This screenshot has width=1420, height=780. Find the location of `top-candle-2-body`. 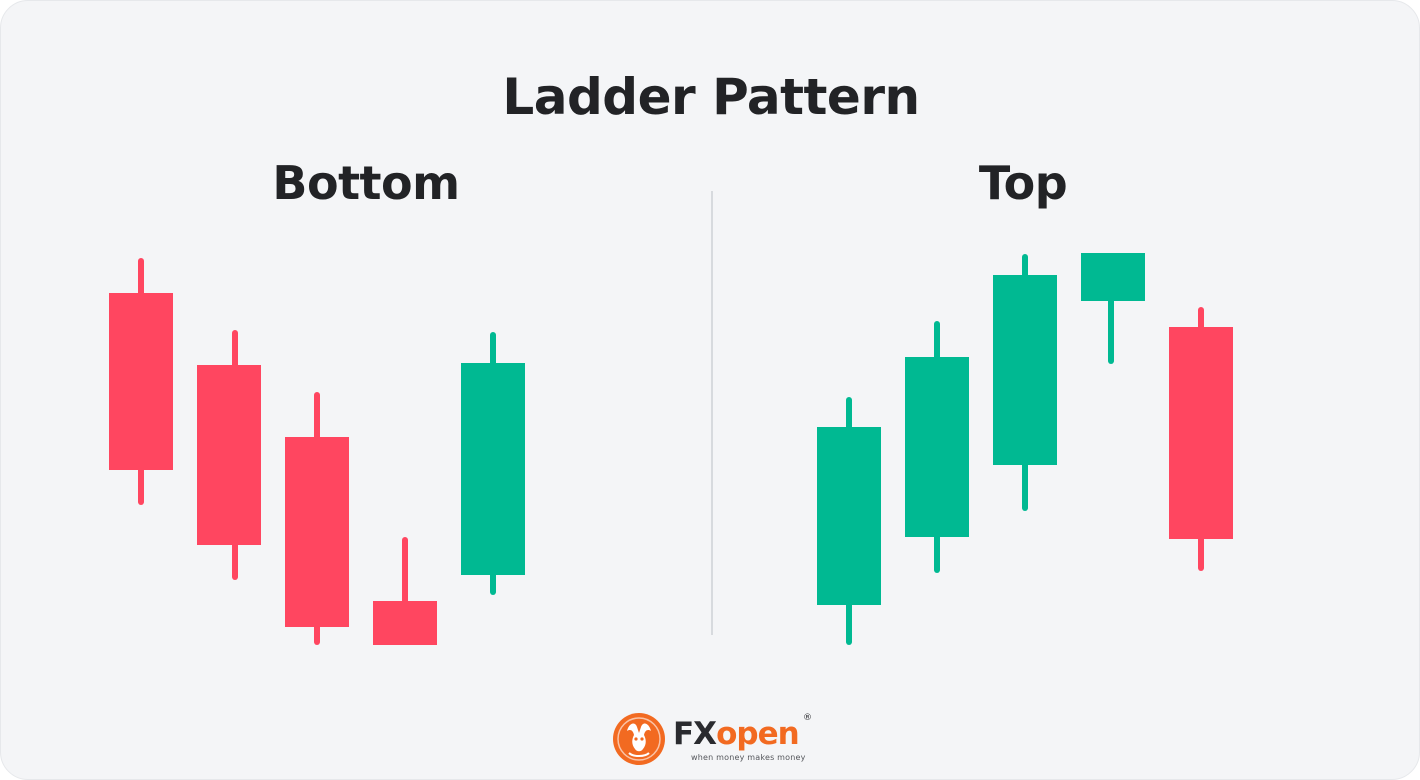

top-candle-2-body is located at coordinates (937, 447).